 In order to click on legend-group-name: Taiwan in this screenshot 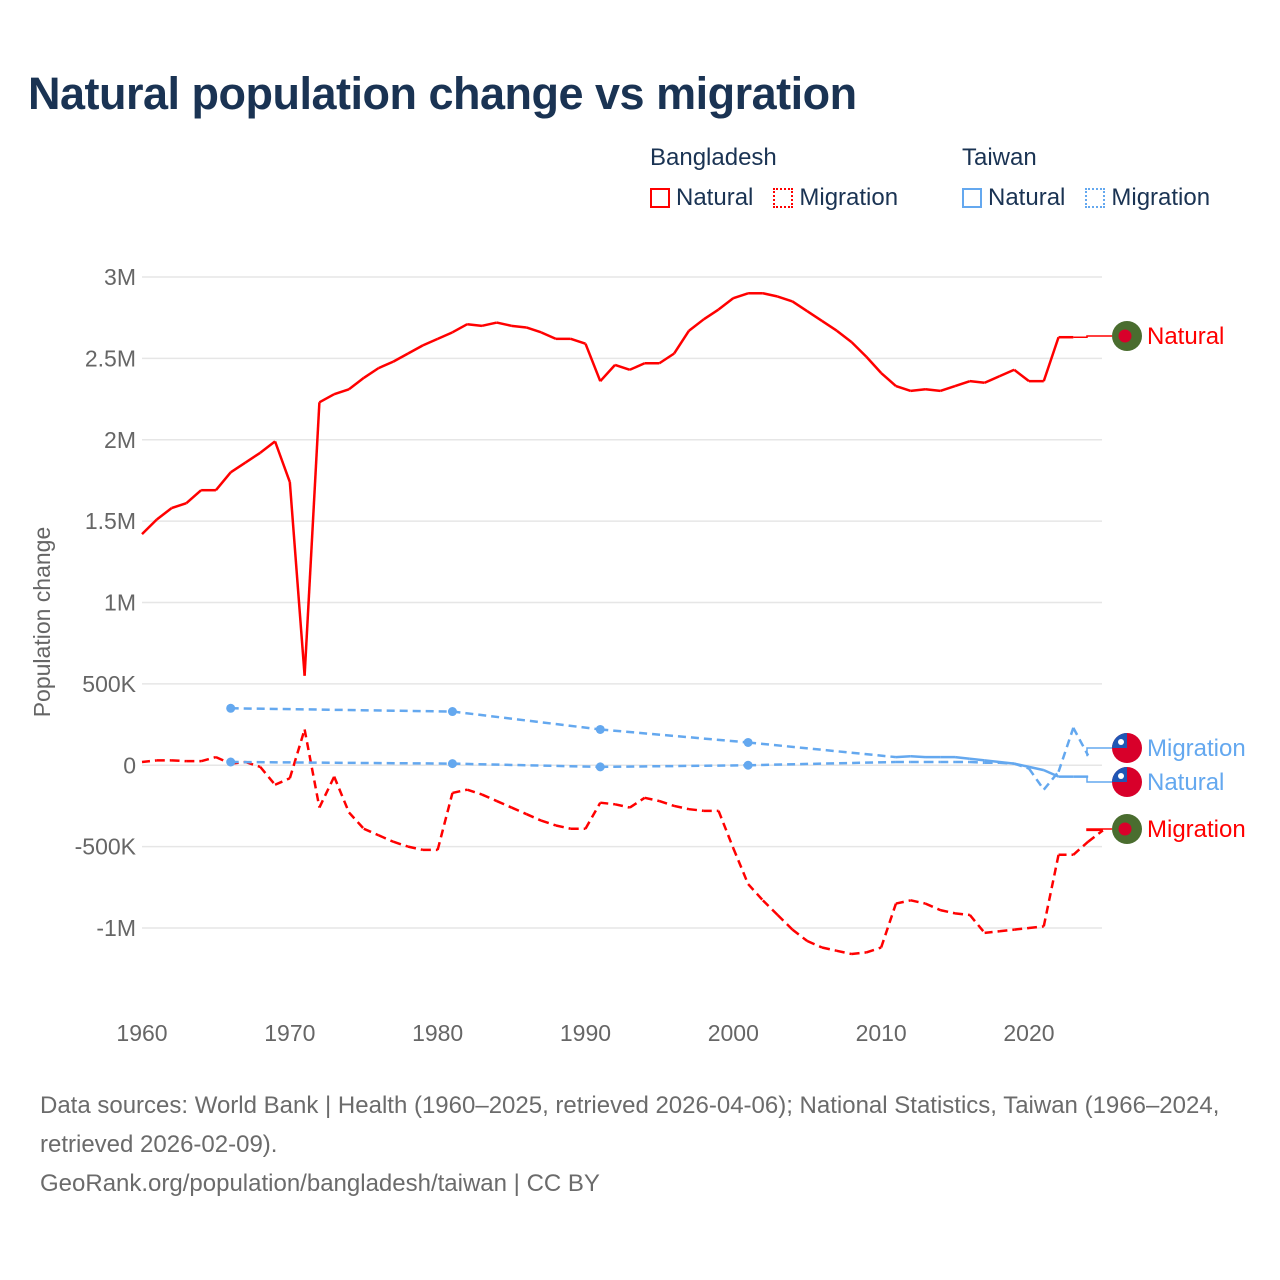, I will do `click(999, 157)`.